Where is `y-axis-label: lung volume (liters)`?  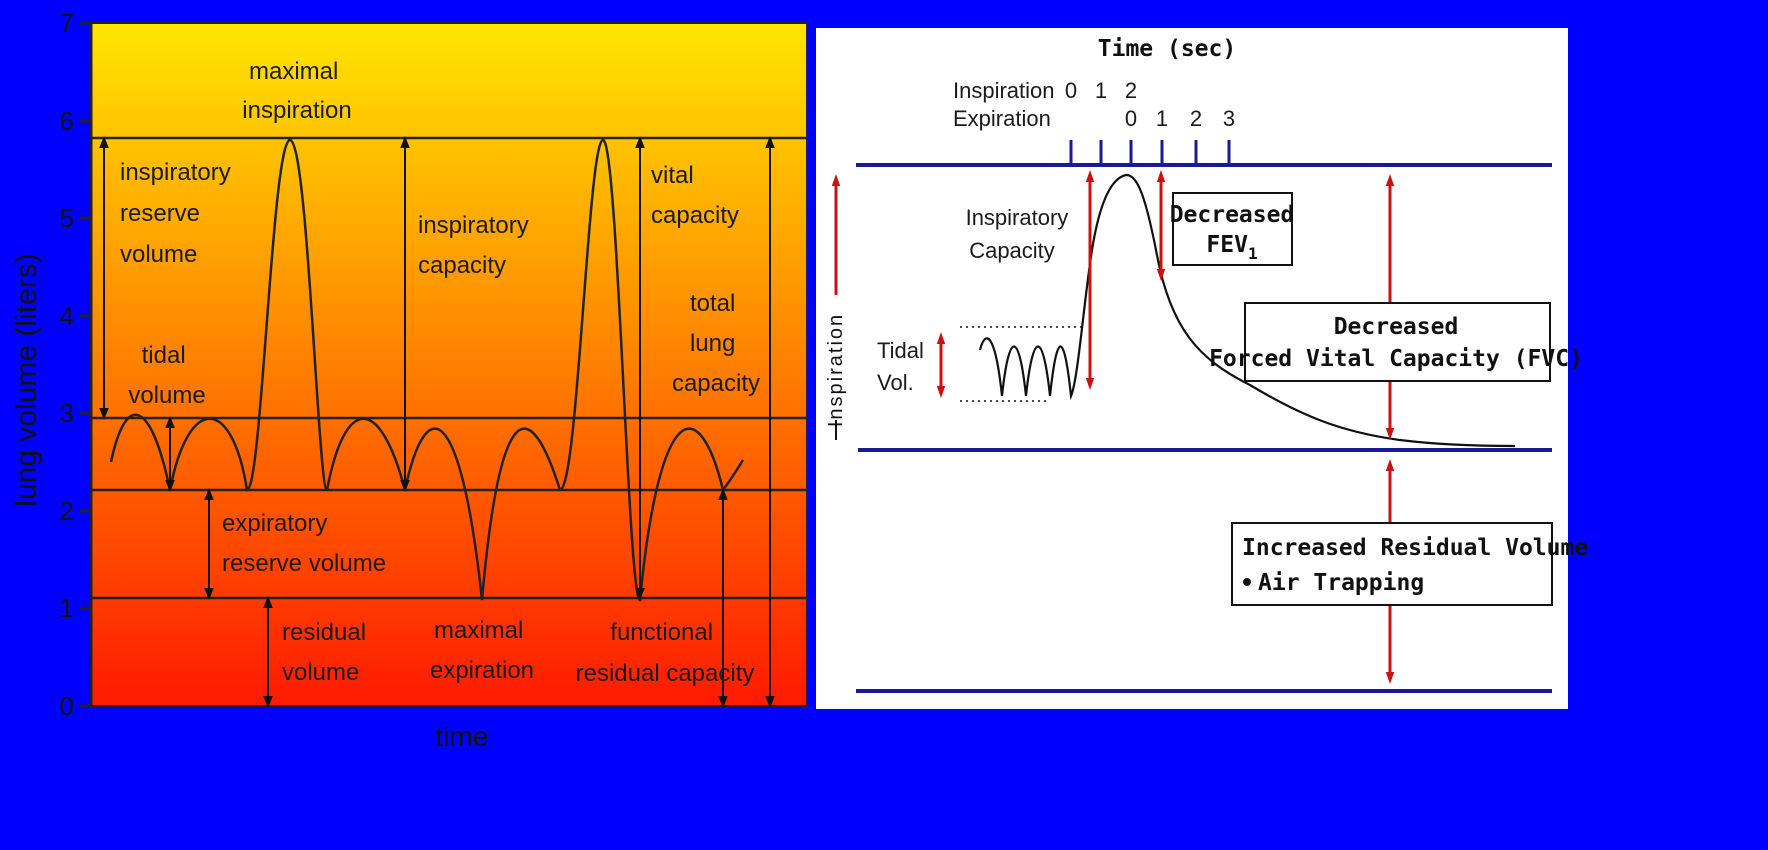 y-axis-label: lung volume (liters) is located at coordinates (26, 379).